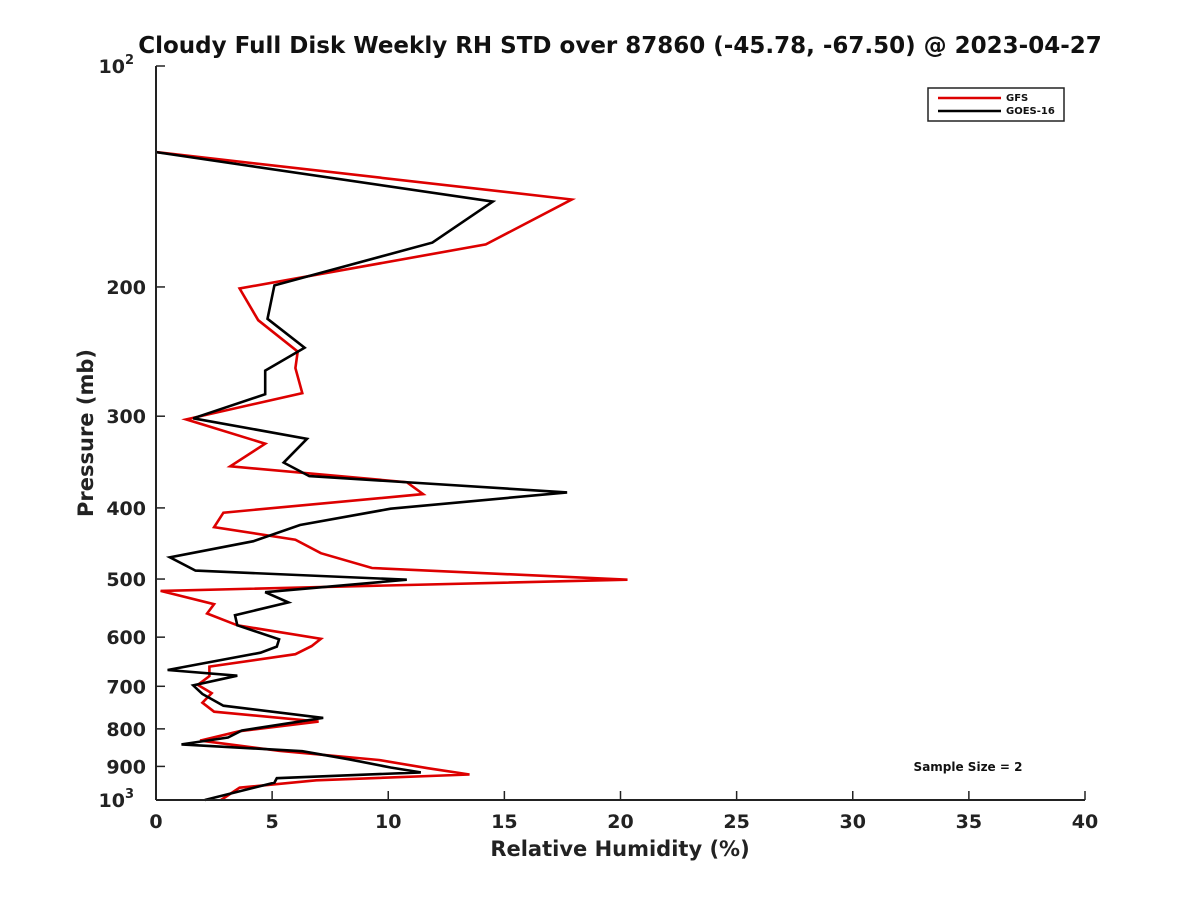 Image resolution: width=1200 pixels, height=900 pixels. What do you see at coordinates (968, 767) in the screenshot?
I see `sample-size-annotation: Sample Size = 2` at bounding box center [968, 767].